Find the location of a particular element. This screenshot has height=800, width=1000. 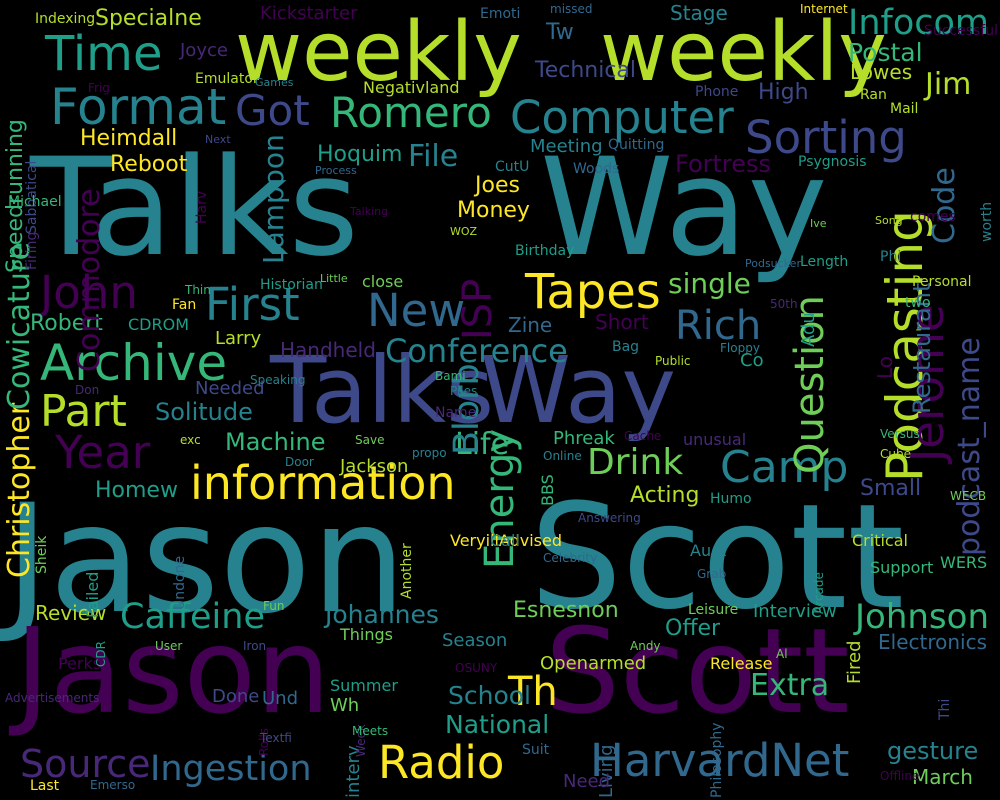

word-cloud-word: Openarmed is located at coordinates (593, 663).